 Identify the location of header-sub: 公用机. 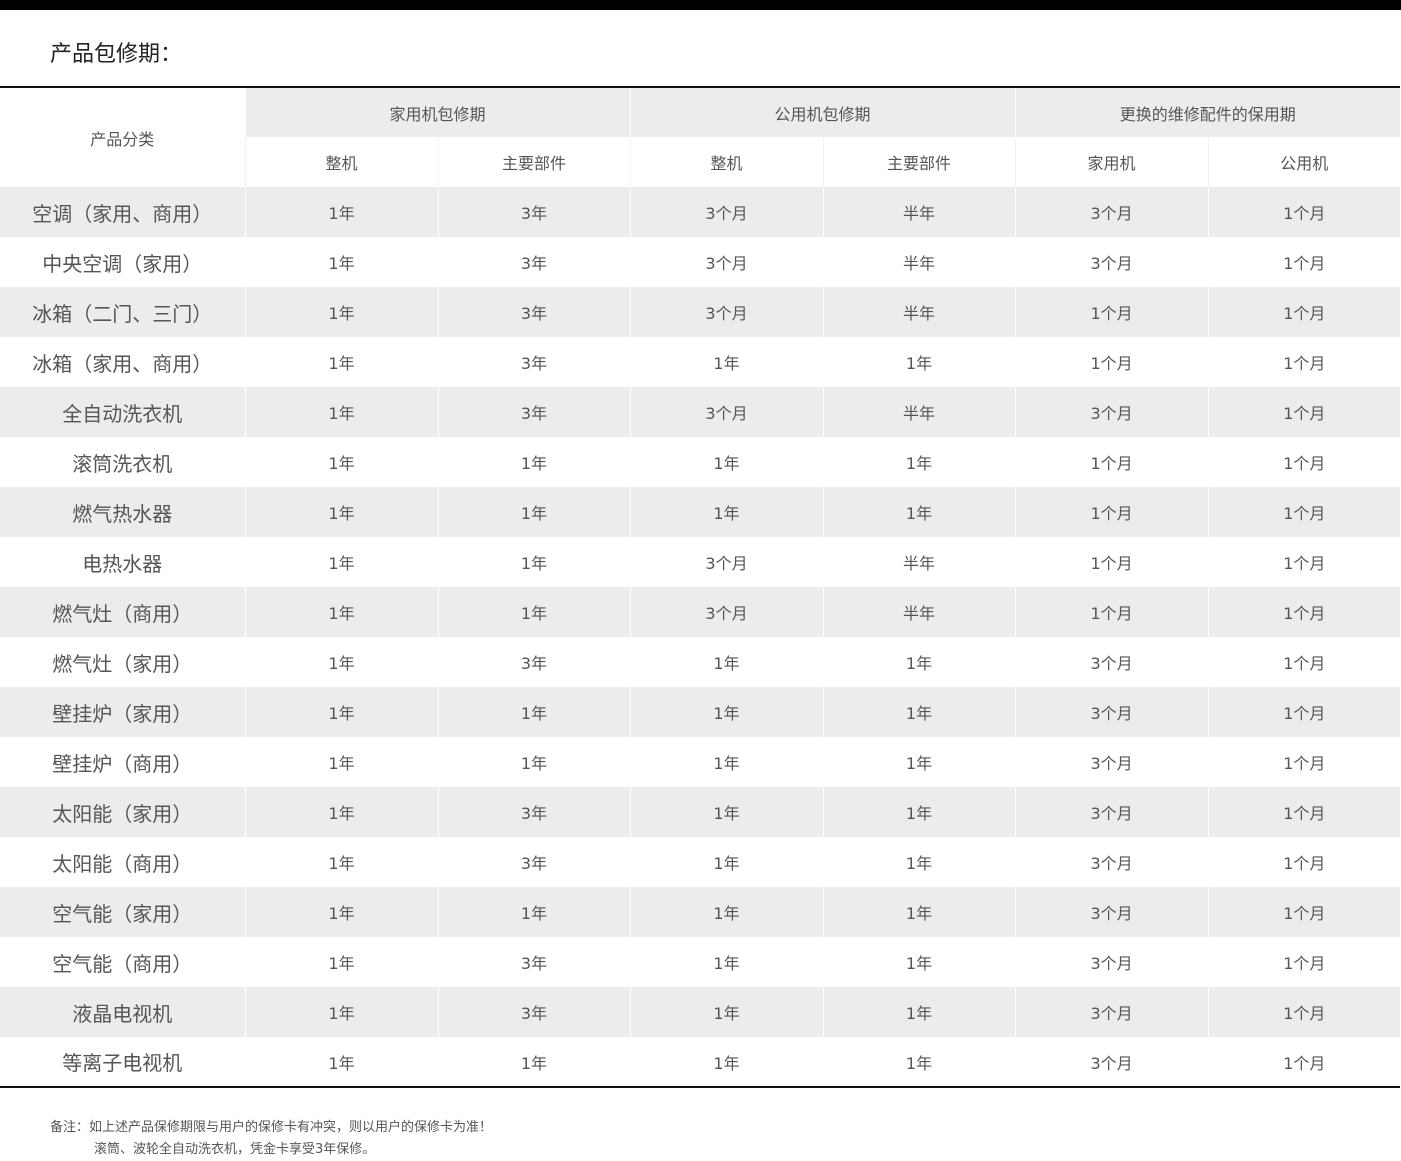
(1304, 162).